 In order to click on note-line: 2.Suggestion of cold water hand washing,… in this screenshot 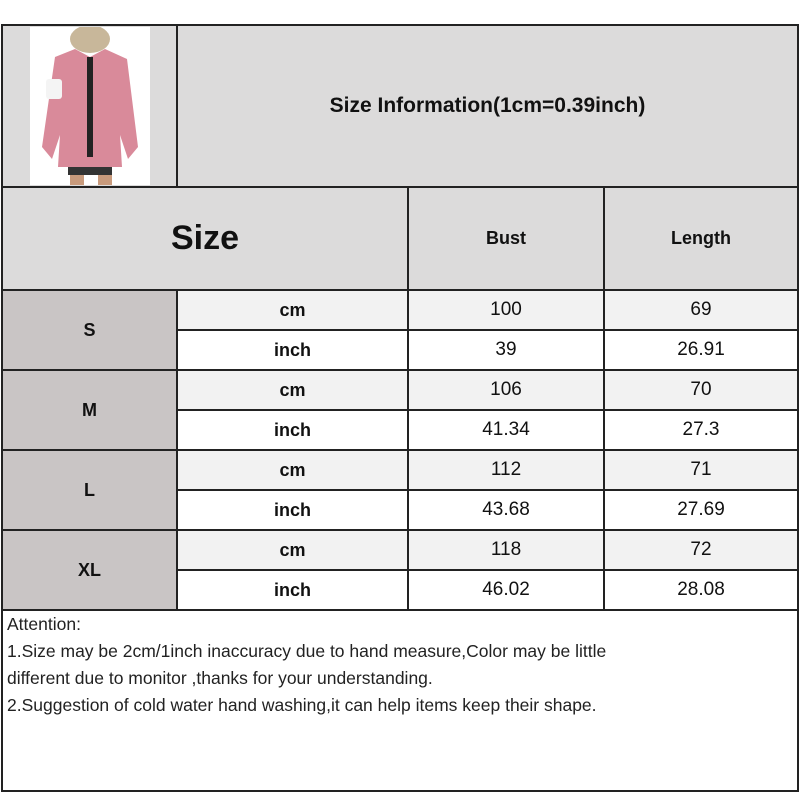, I will do `click(302, 705)`.